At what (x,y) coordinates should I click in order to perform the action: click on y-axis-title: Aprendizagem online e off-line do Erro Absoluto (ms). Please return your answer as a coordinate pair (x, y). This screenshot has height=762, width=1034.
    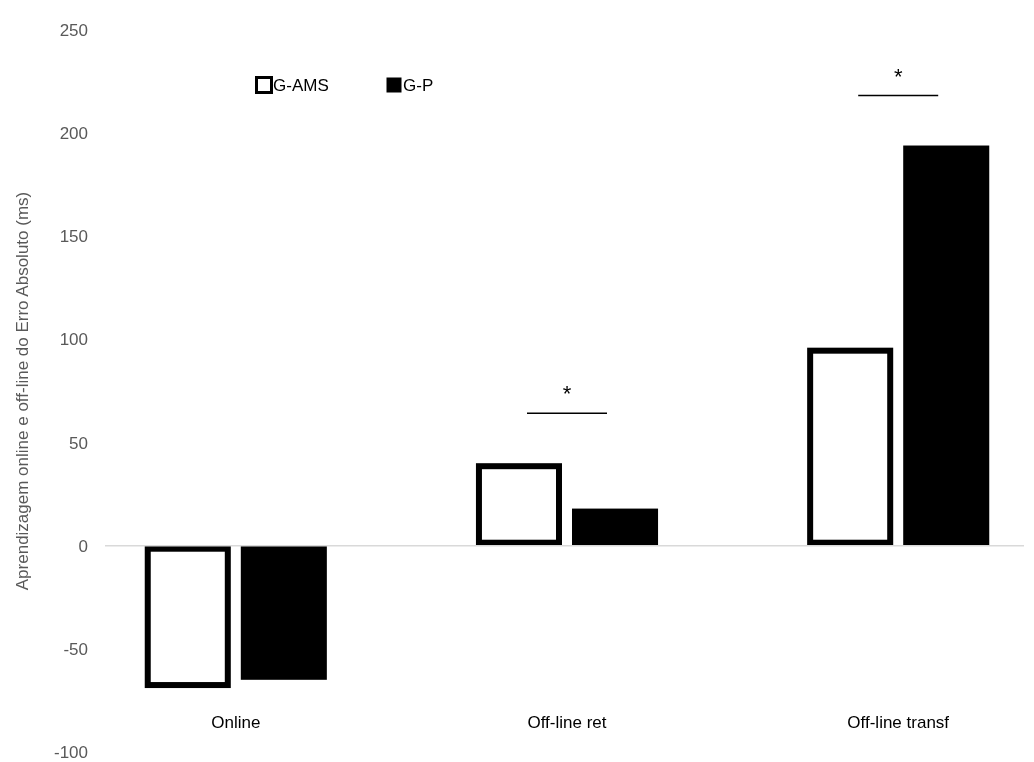
    Looking at the image, I should click on (22, 391).